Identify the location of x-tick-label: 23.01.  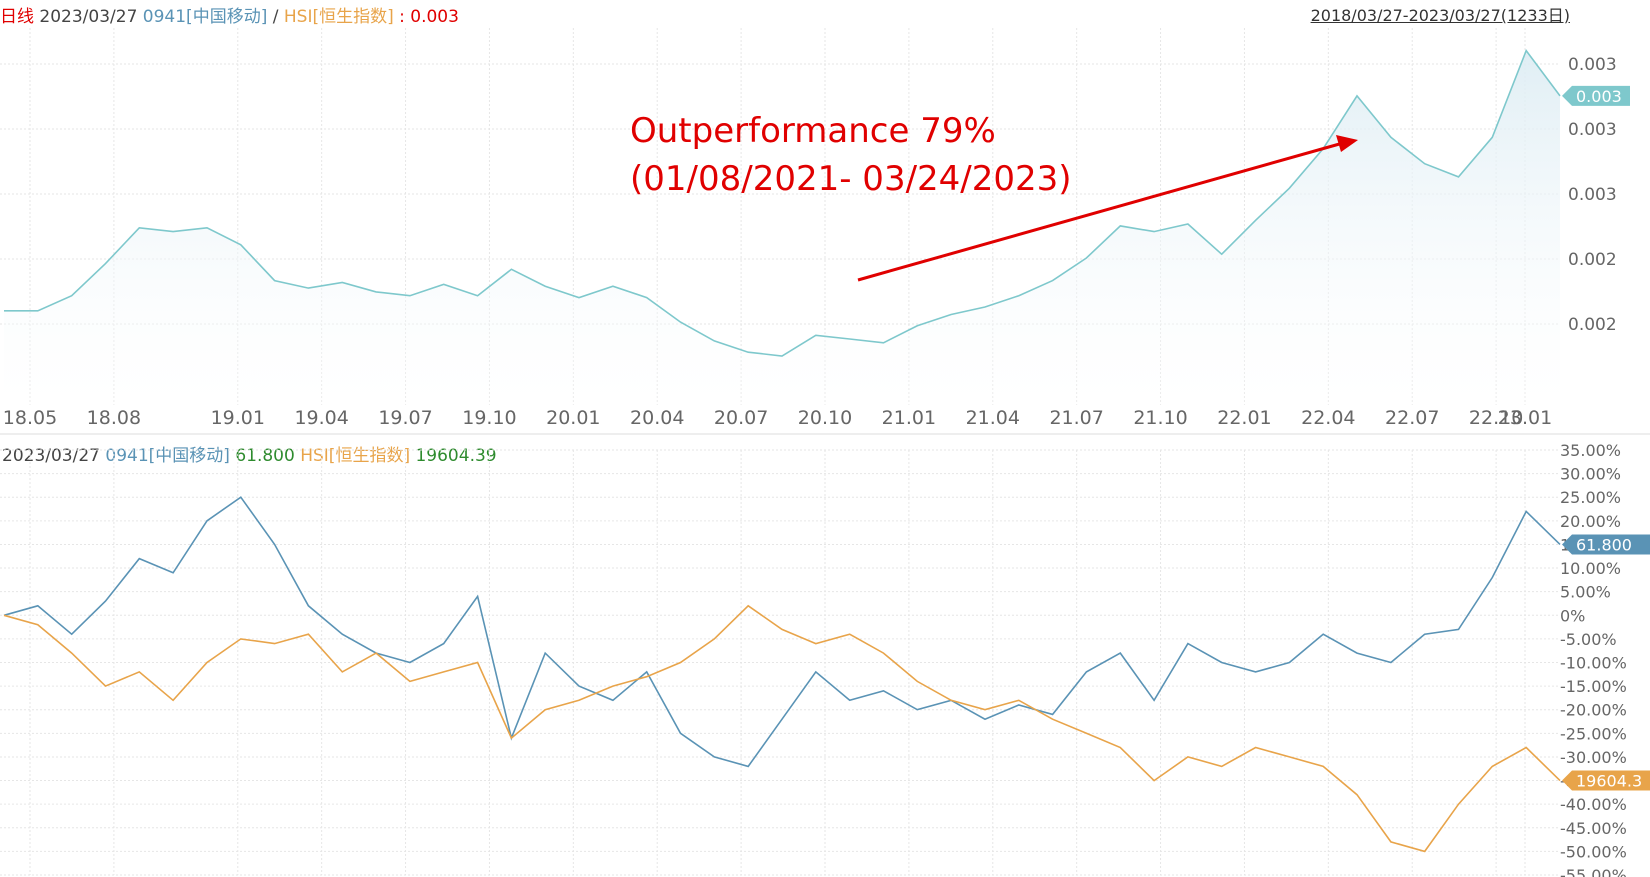
(1525, 418).